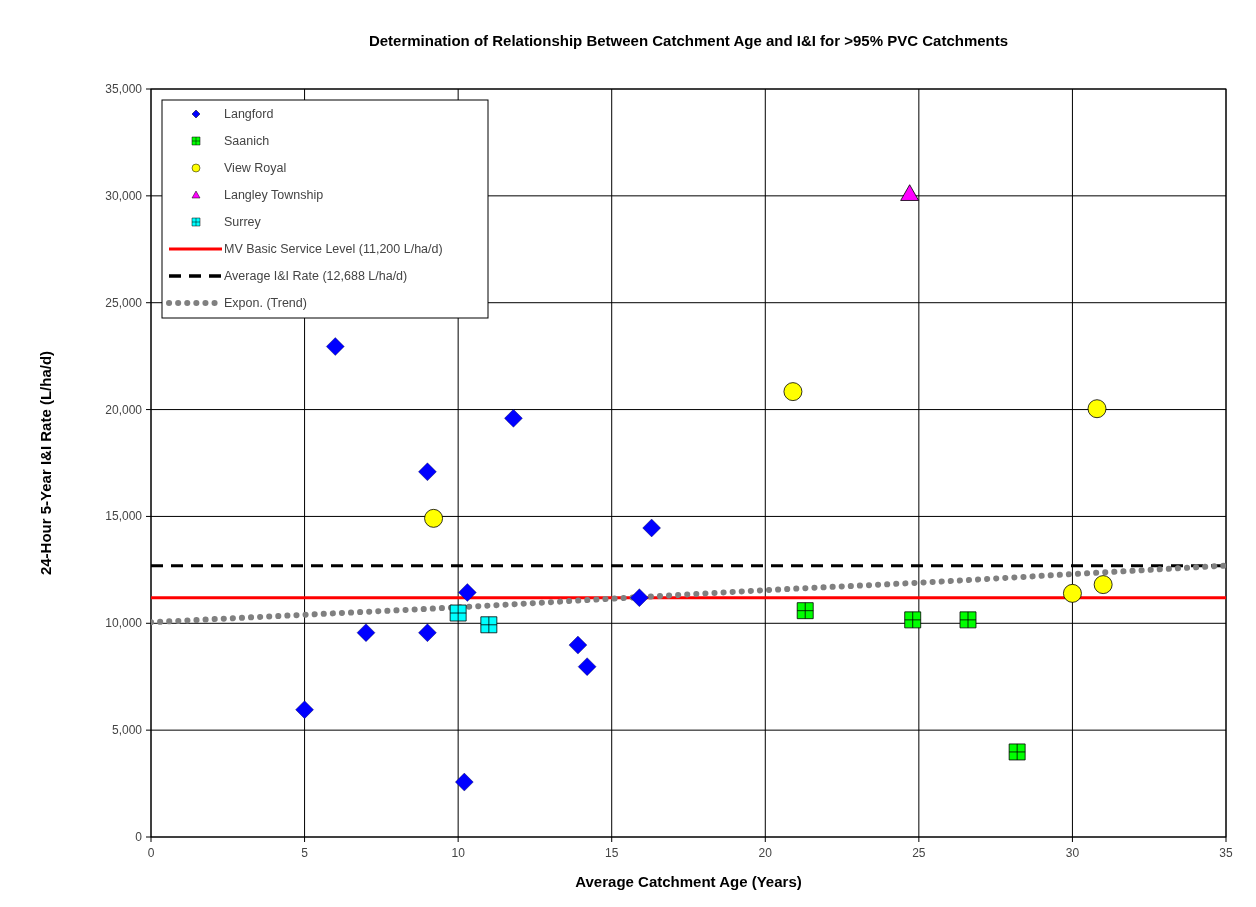 This screenshot has height=907, width=1256. I want to click on x-tick-label: 0, so click(151, 853).